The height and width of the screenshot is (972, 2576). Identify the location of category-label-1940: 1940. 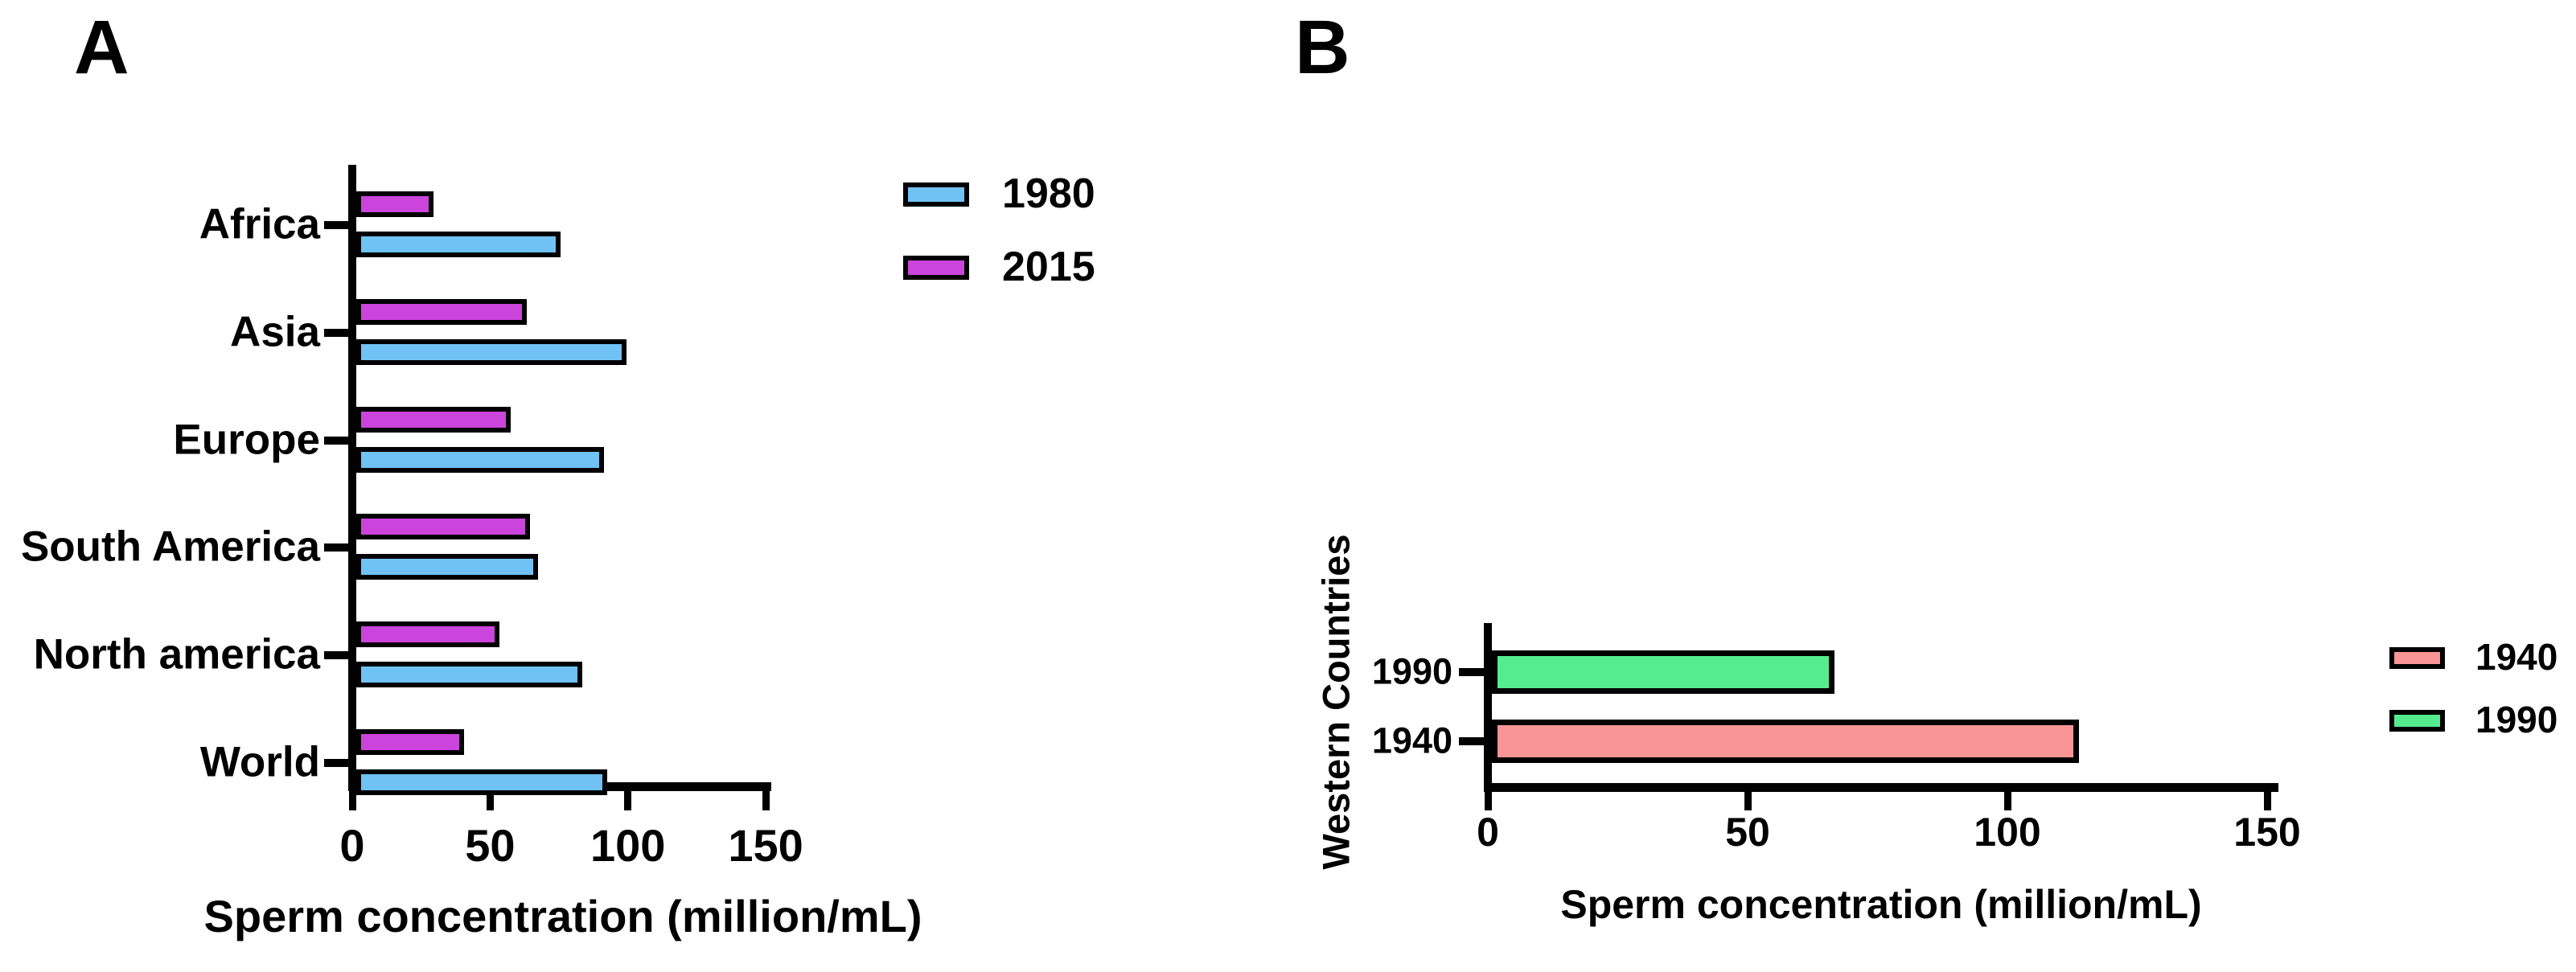
(1411, 740).